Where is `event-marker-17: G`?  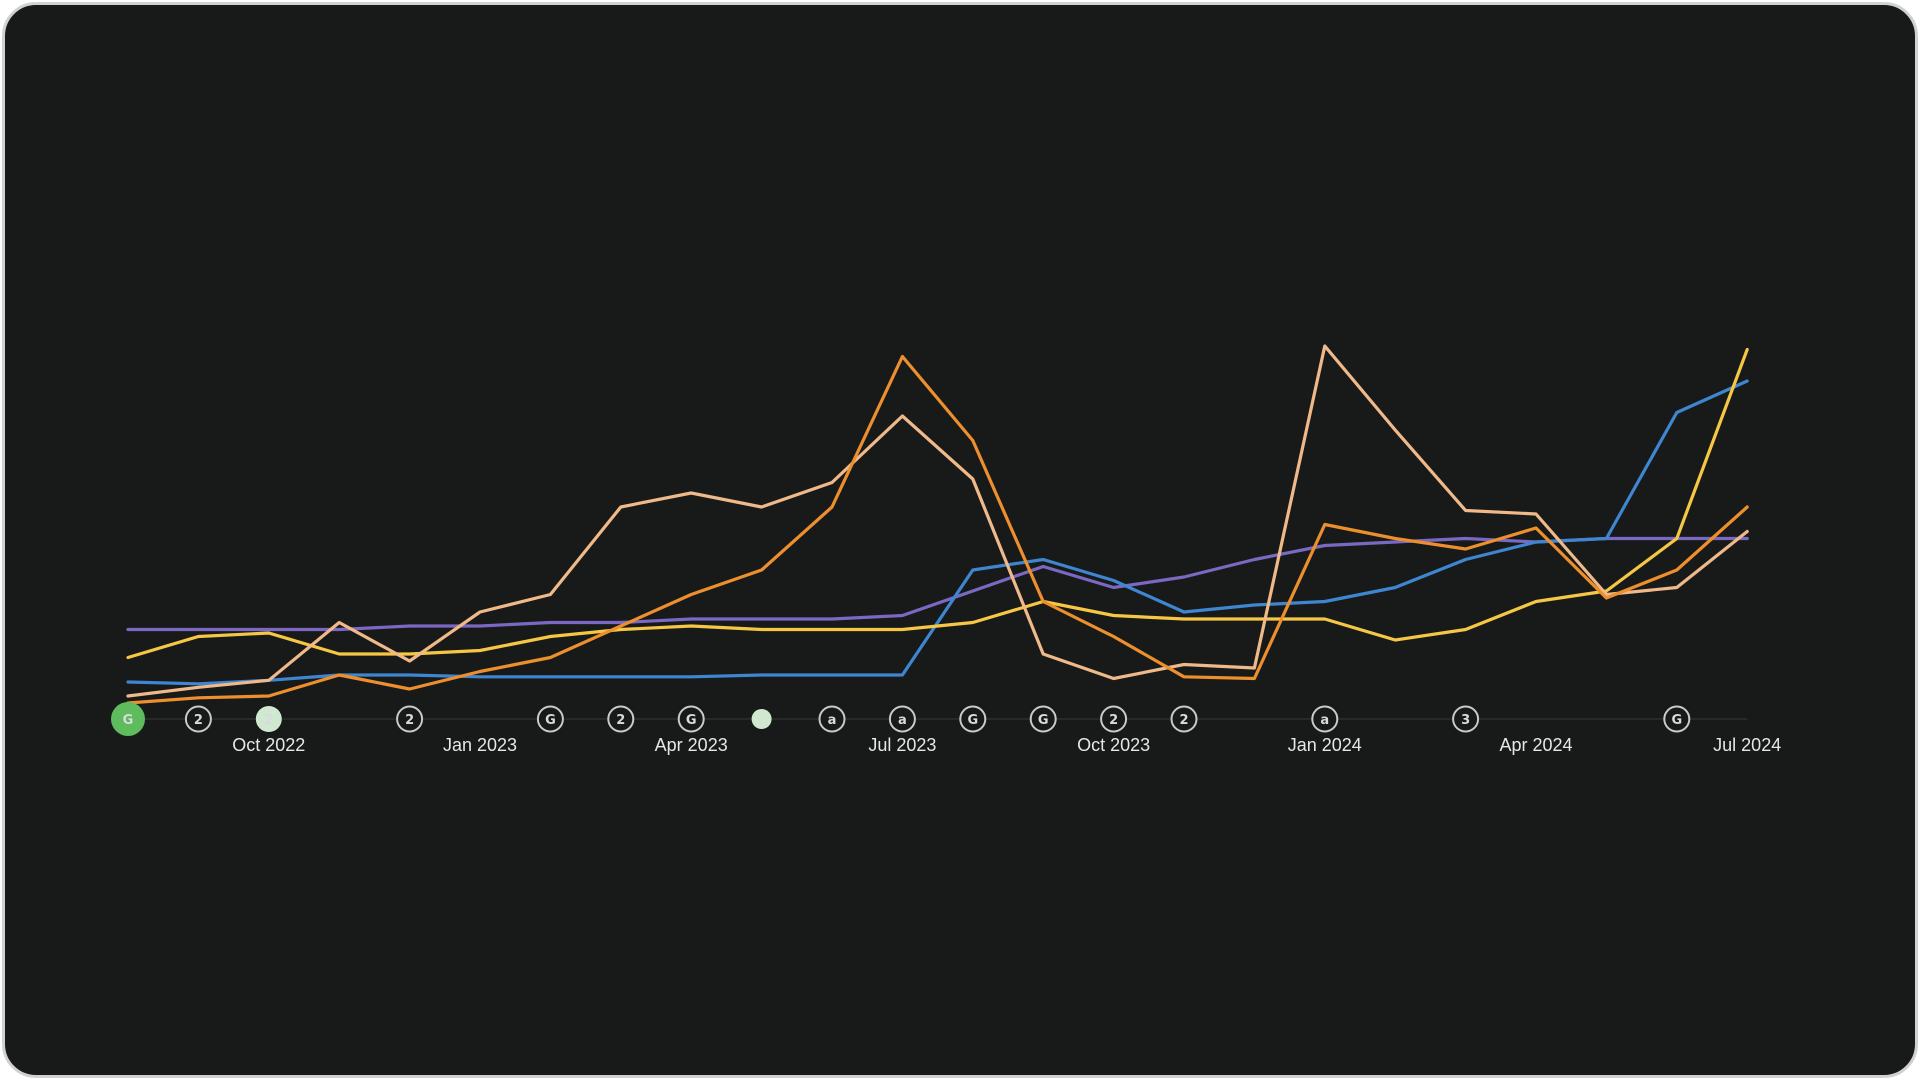
event-marker-17: G is located at coordinates (1677, 719).